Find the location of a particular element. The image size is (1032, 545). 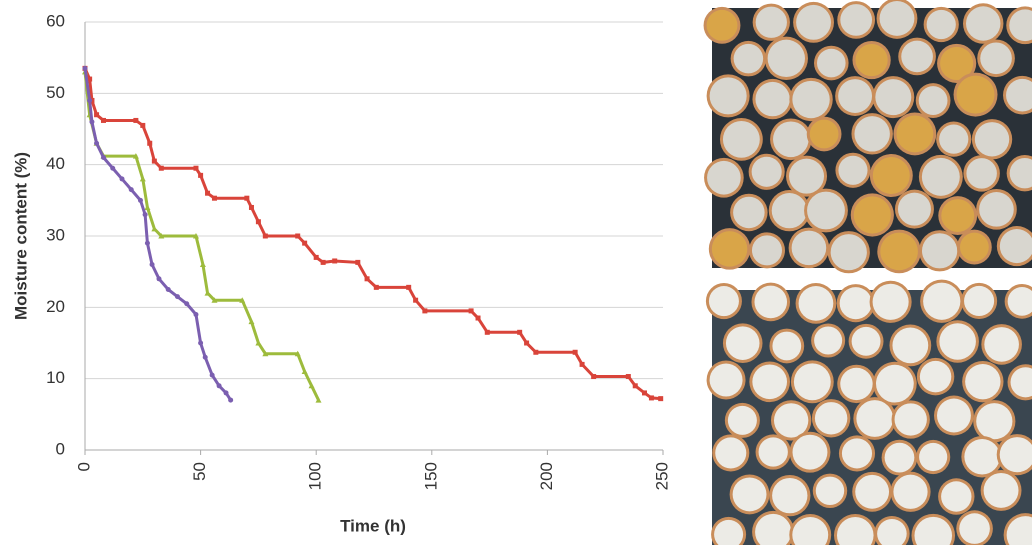

x-tick-label: 0 is located at coordinates (83, 466).